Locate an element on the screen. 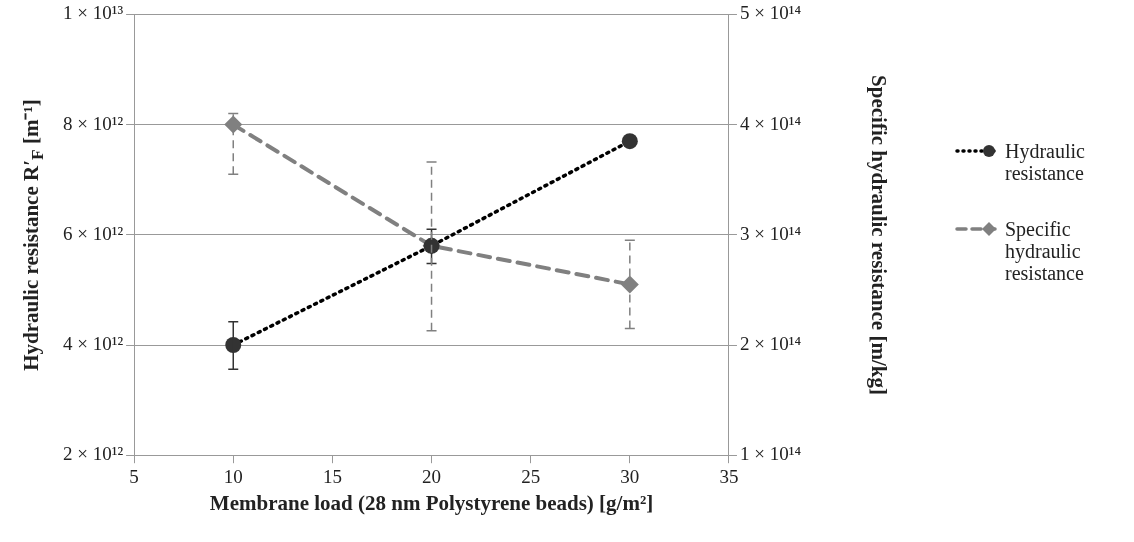  legend-label: Hydraulic resistance is located at coordinates (1045, 162).